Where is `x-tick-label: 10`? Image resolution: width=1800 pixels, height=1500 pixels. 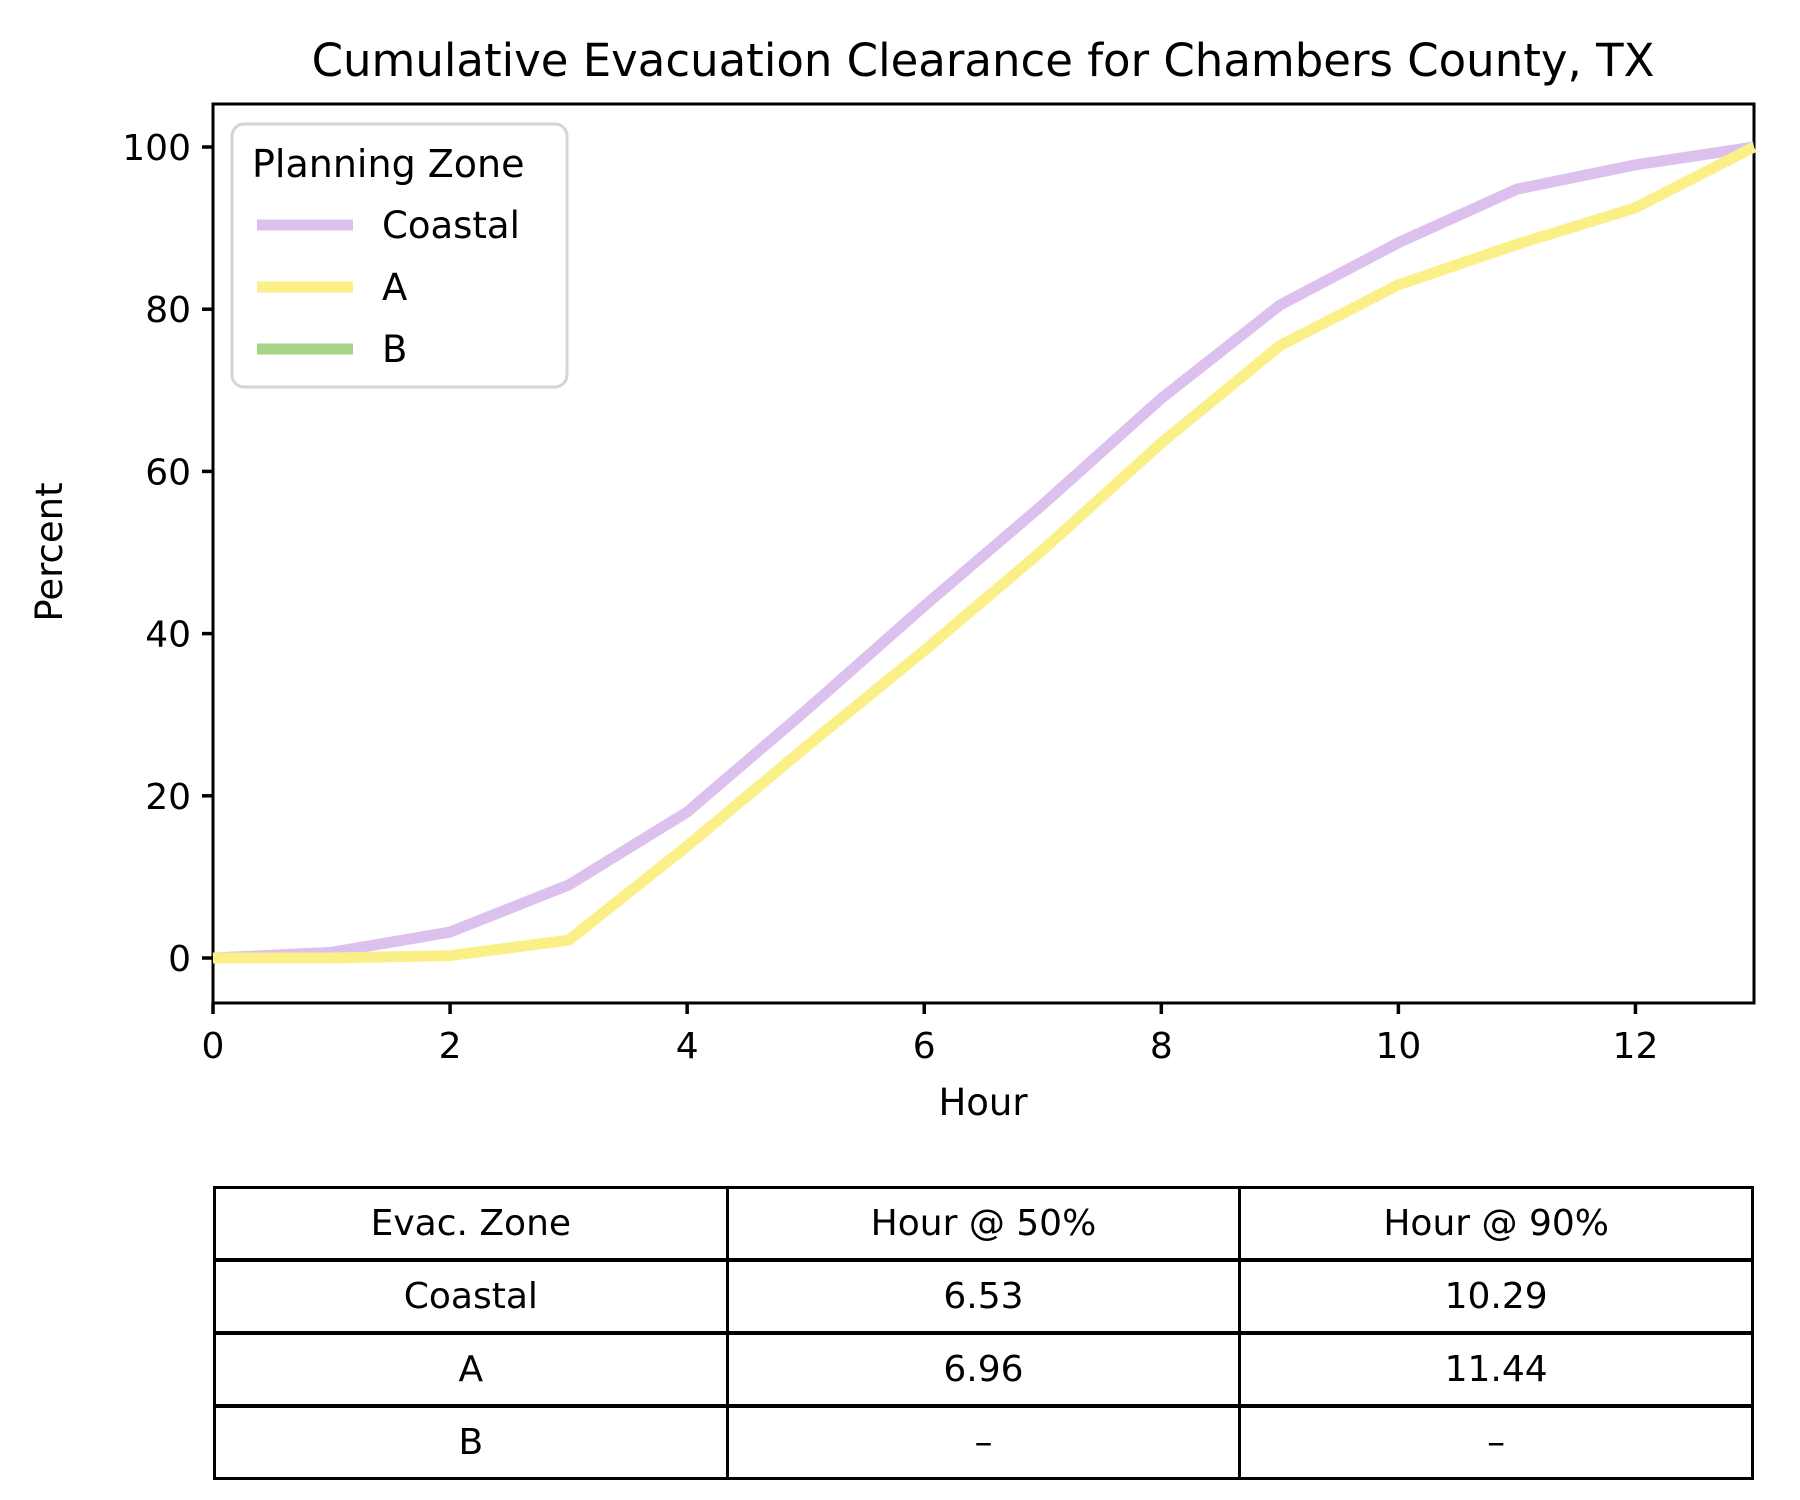 x-tick-label: 10 is located at coordinates (1398, 1046).